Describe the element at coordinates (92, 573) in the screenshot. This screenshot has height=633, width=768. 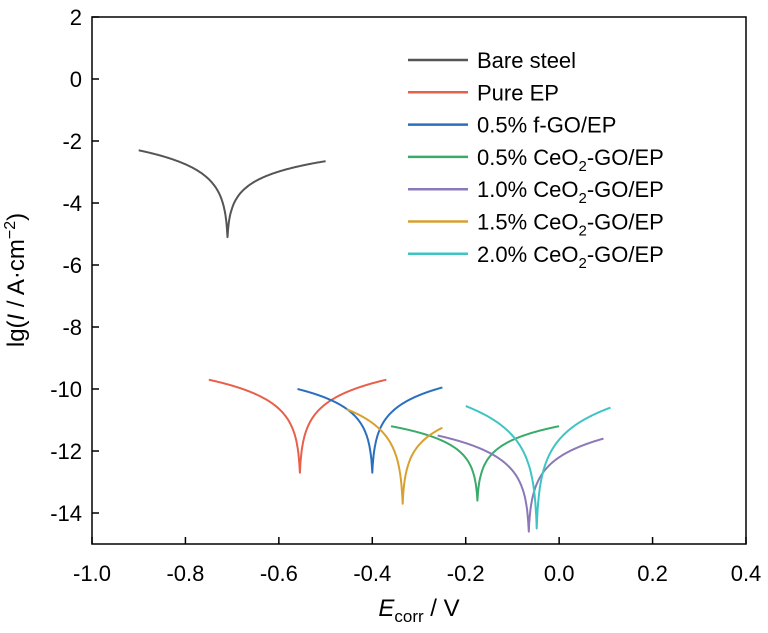
I see `x-tick-label: -1.0` at that location.